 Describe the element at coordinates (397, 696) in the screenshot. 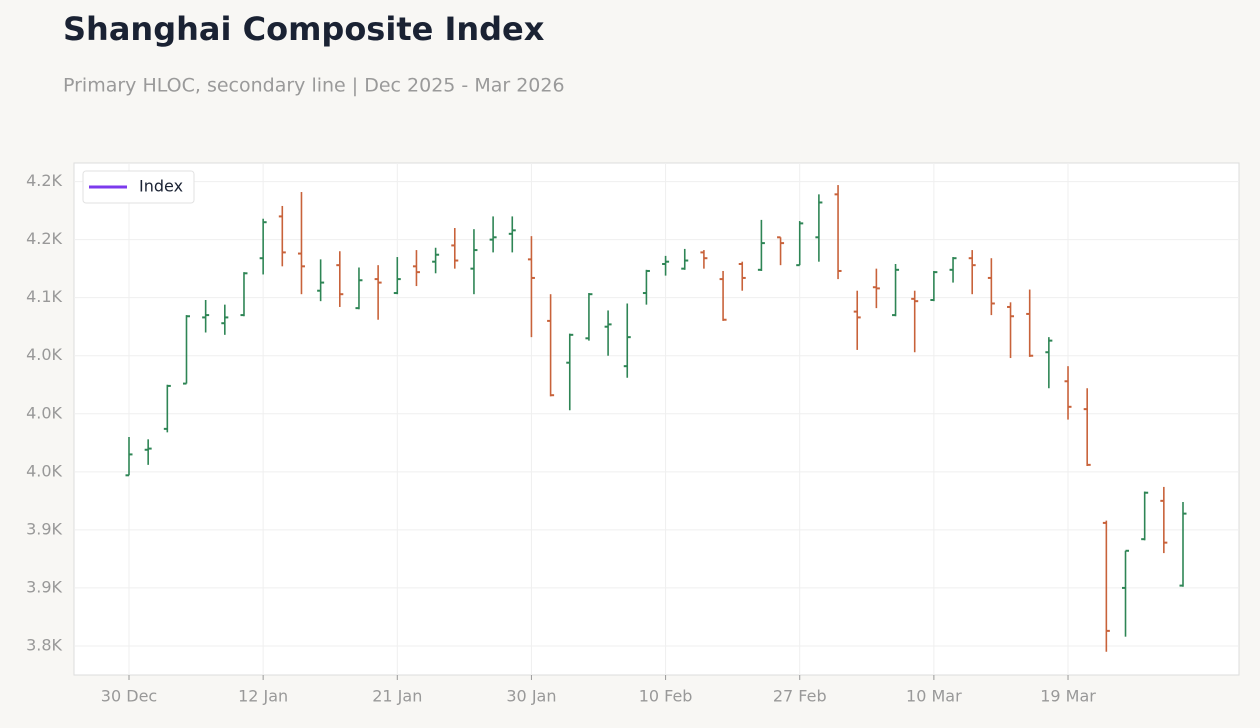

I see `x-tick-label: 21 Jan` at that location.